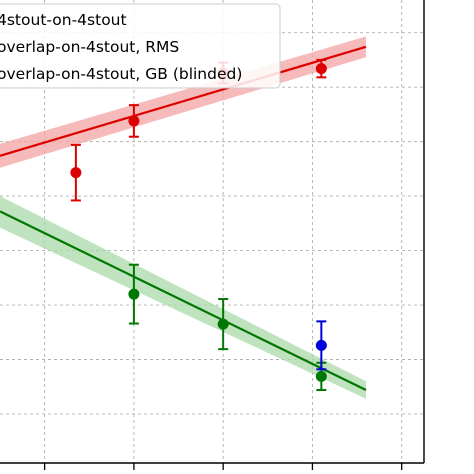 This screenshot has height=474, width=474. Describe the element at coordinates (223, 466) in the screenshot. I see `x-tick-marks` at that location.